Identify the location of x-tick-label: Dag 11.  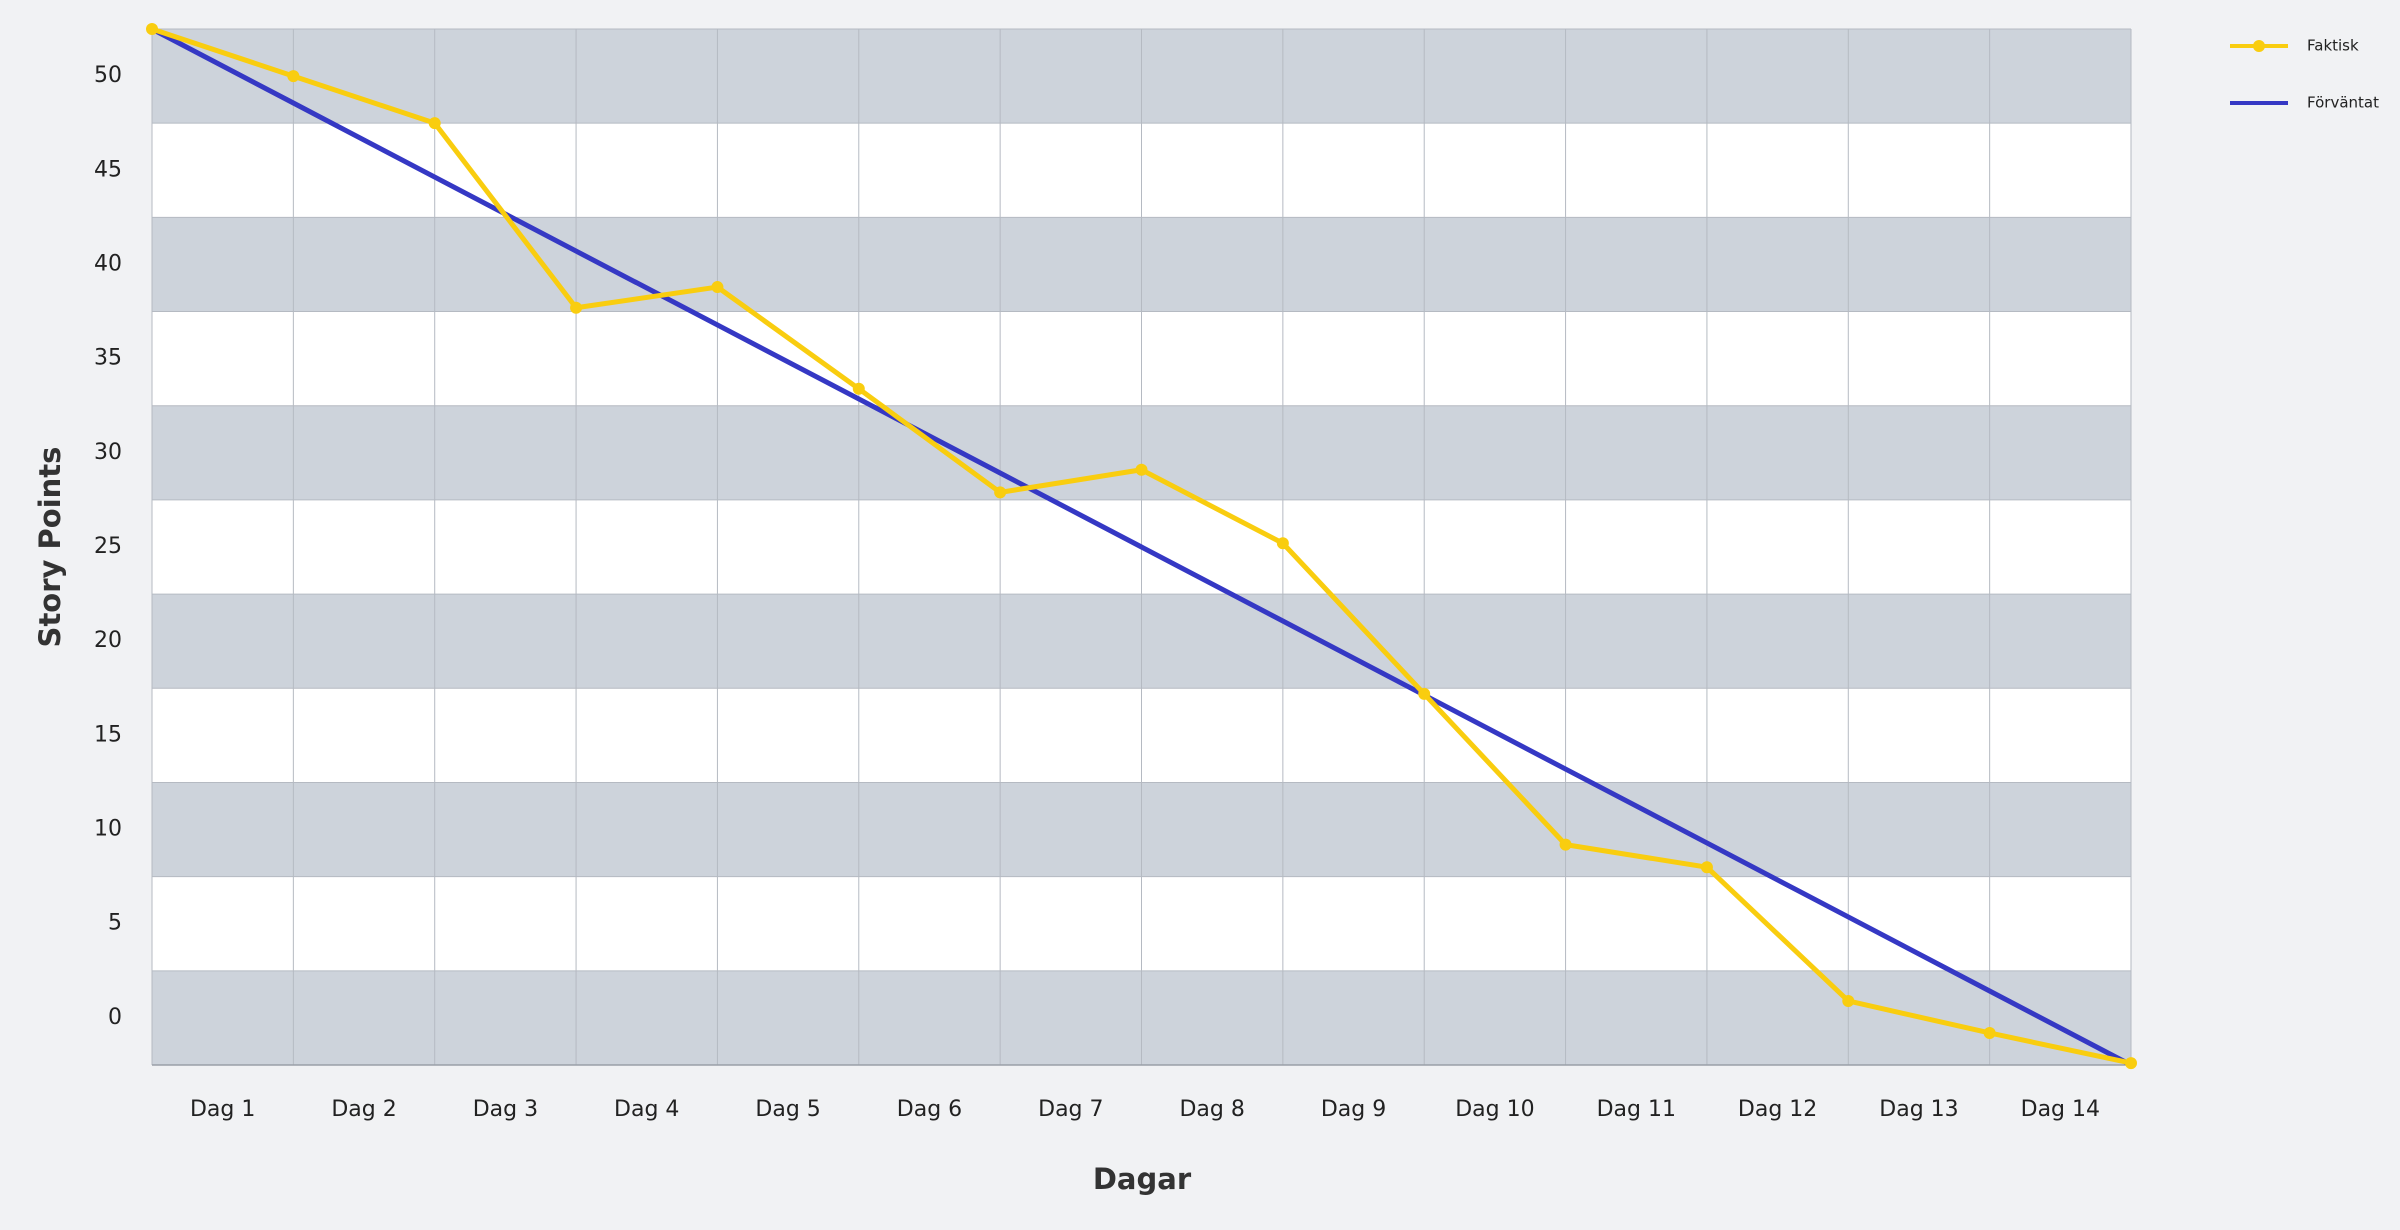
(1636, 1109).